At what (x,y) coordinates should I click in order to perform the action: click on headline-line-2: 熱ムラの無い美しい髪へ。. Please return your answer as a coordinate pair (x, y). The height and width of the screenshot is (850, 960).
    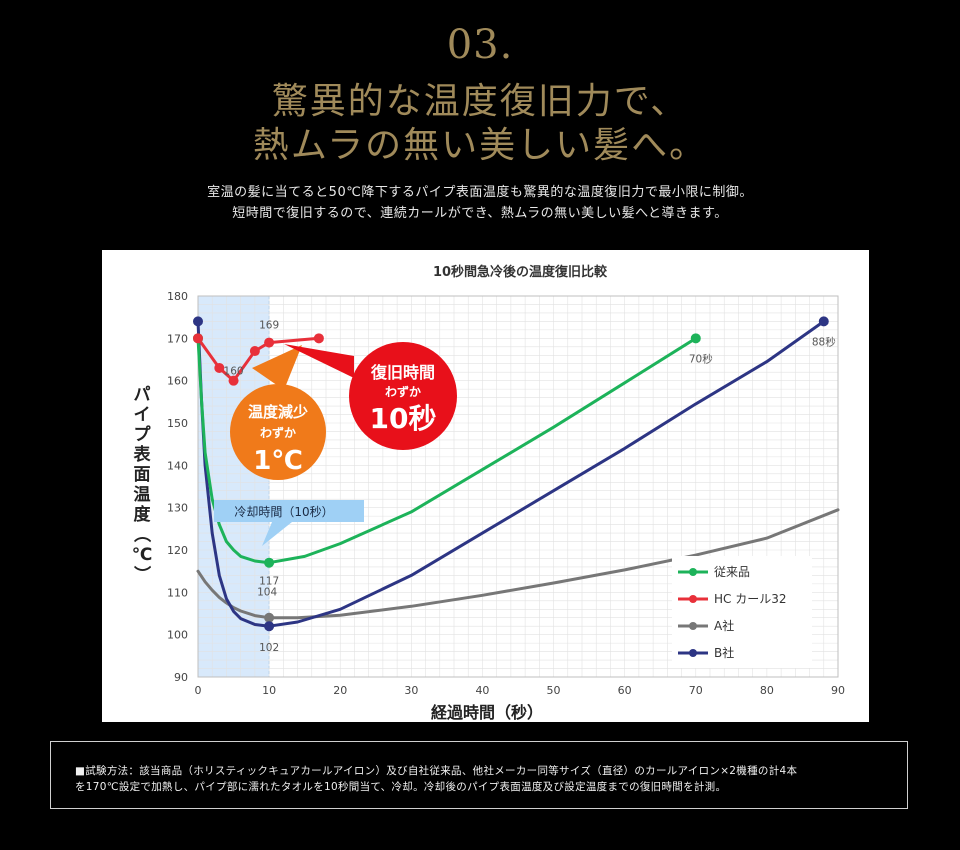
    Looking at the image, I should click on (480, 145).